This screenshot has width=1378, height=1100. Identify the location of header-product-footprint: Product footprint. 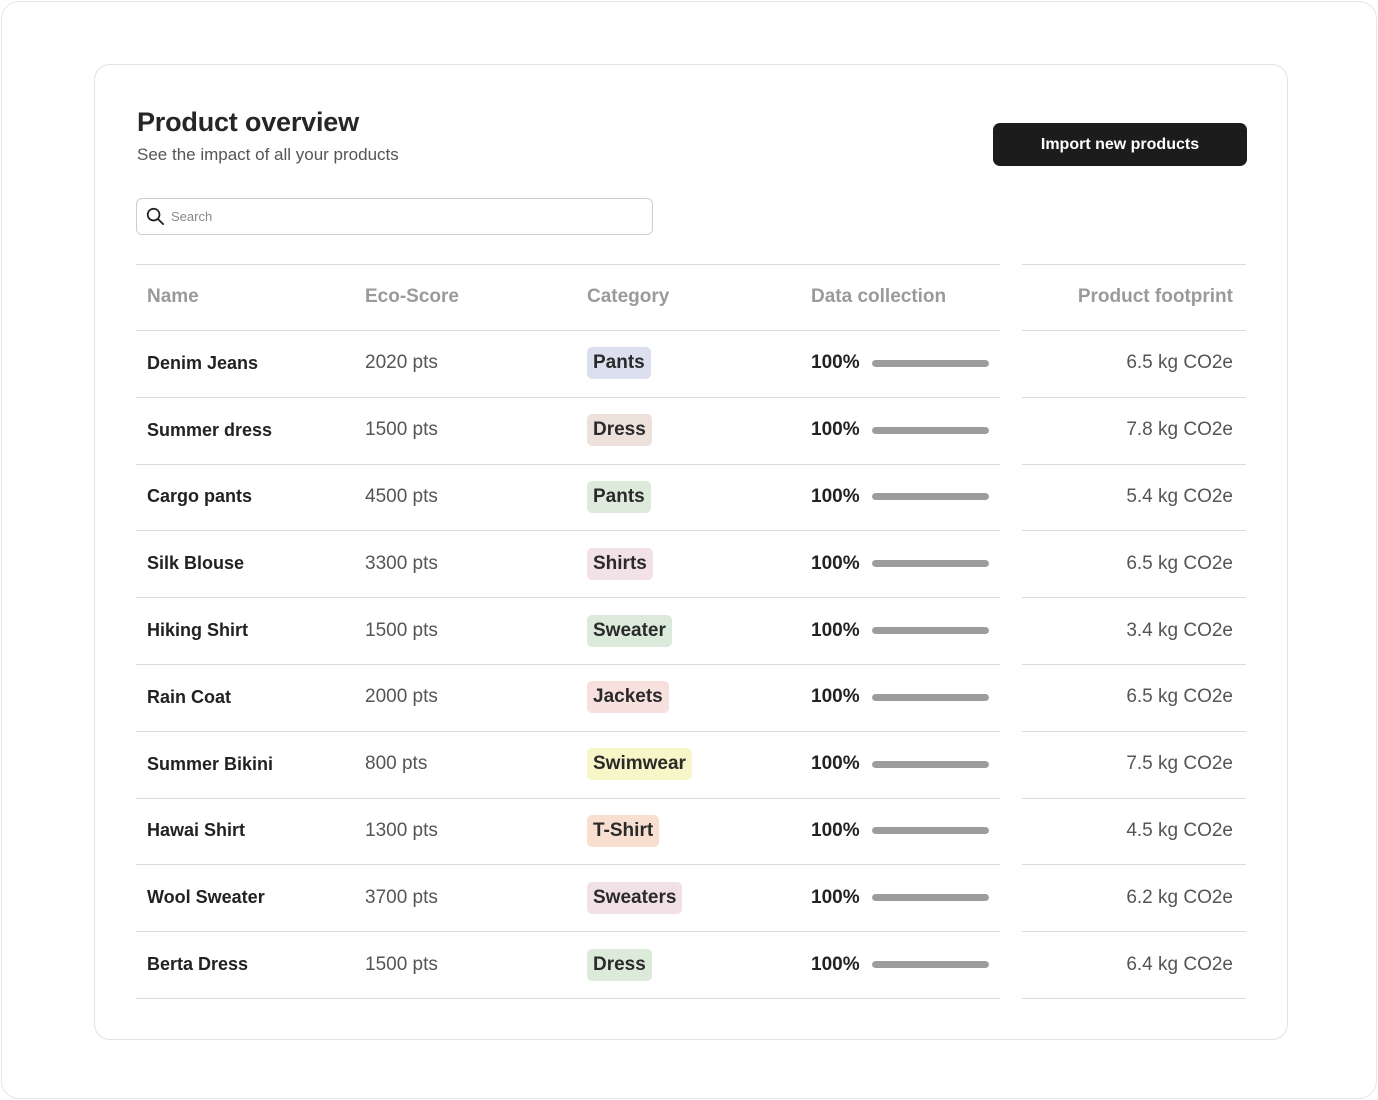
(1155, 296).